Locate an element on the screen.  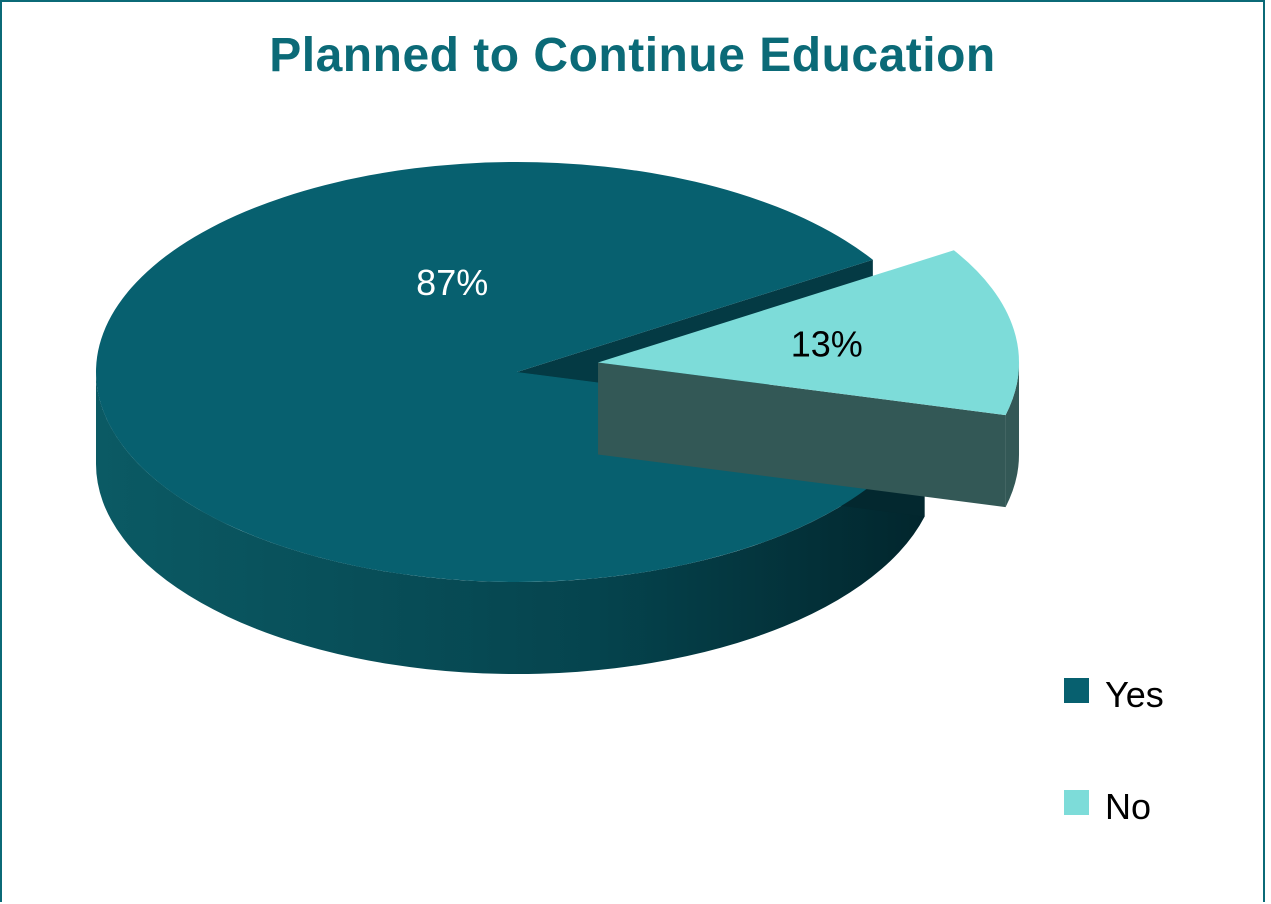
chart-title: Planned to Continue Education is located at coordinates (632, 55).